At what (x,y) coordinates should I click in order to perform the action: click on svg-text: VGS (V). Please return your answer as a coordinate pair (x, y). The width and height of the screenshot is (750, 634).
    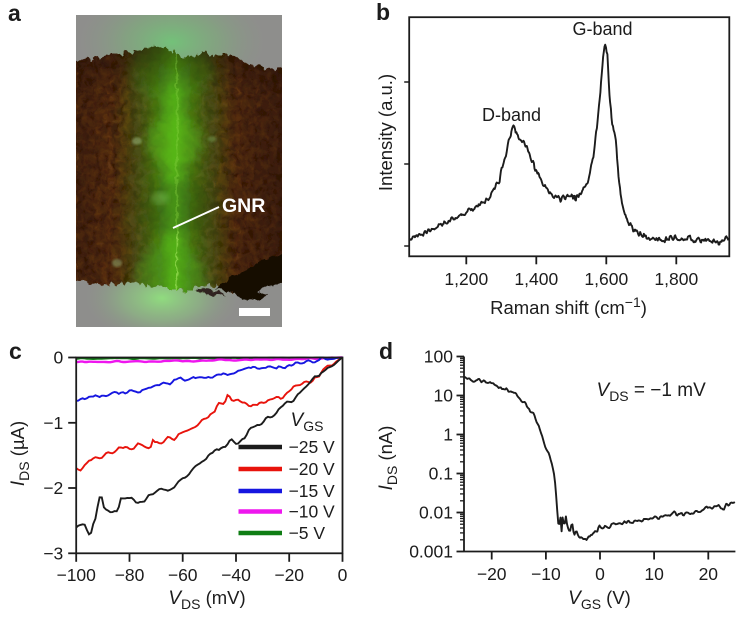
    Looking at the image, I should click on (599, 599).